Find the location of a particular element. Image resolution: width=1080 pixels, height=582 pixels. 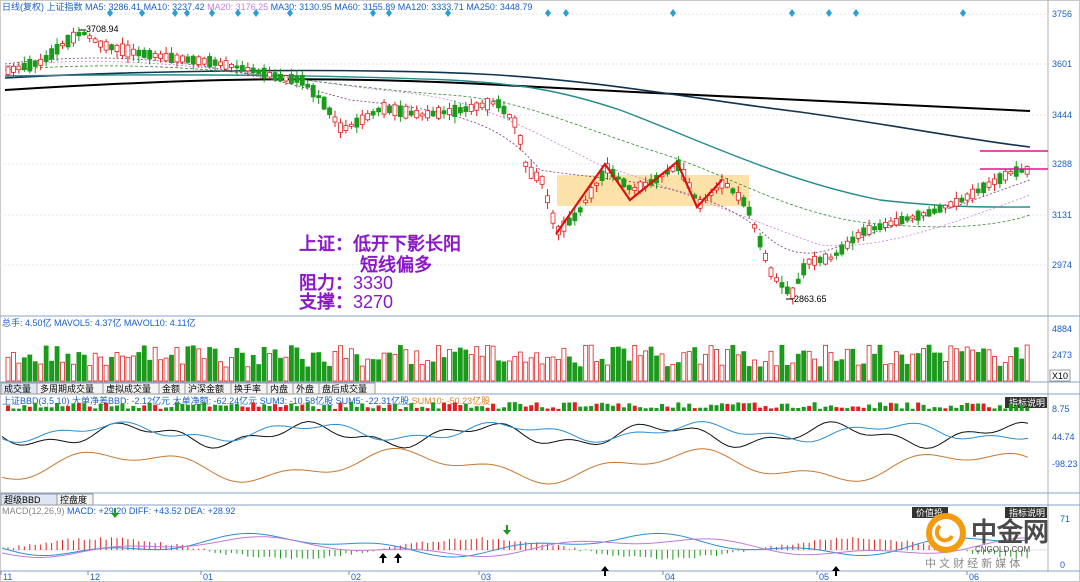

x-tick-label: 01 is located at coordinates (208, 577).